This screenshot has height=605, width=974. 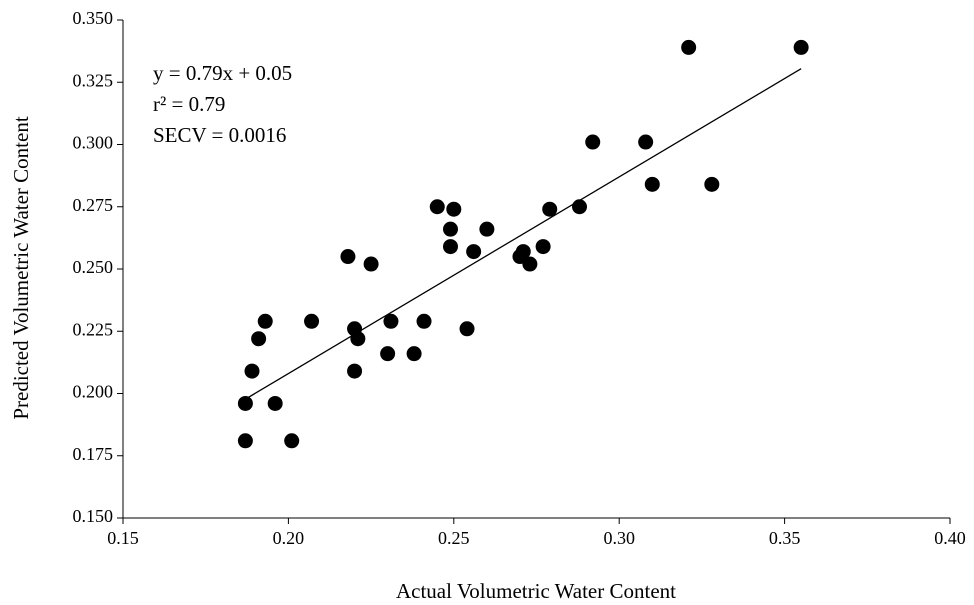 What do you see at coordinates (93, 329) in the screenshot?
I see `y-tick-label: 0.225` at bounding box center [93, 329].